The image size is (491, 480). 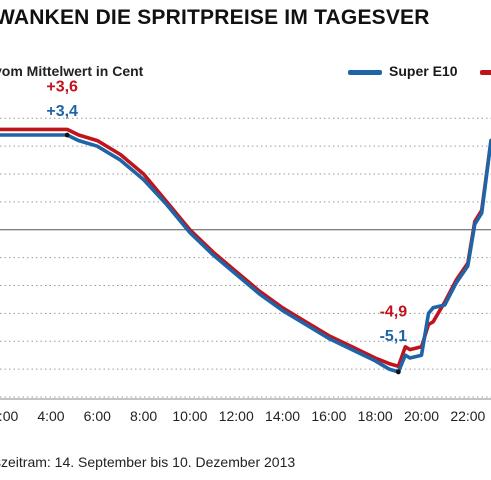 I want to click on legend-swatch-diesel, so click(x=485, y=72).